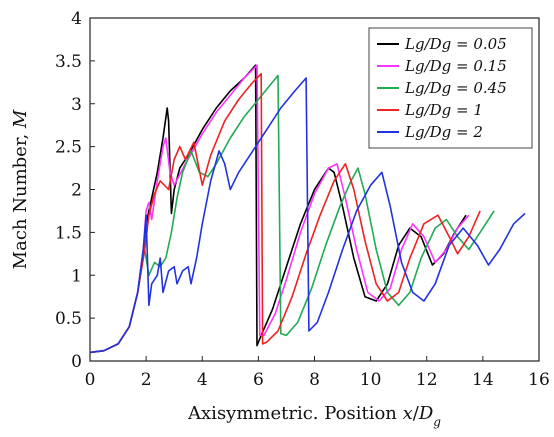 The image size is (554, 437). I want to click on x-tick-label: 6, so click(258, 380).